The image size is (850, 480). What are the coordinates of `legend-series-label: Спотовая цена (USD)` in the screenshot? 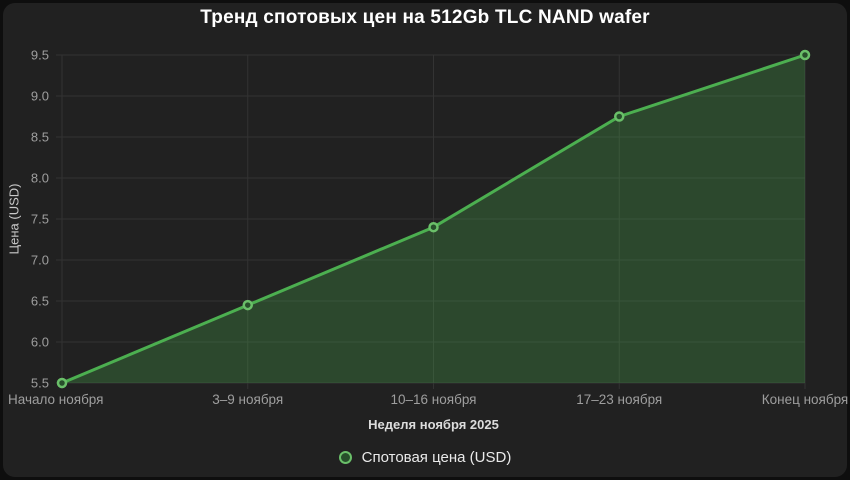 It's located at (436, 457).